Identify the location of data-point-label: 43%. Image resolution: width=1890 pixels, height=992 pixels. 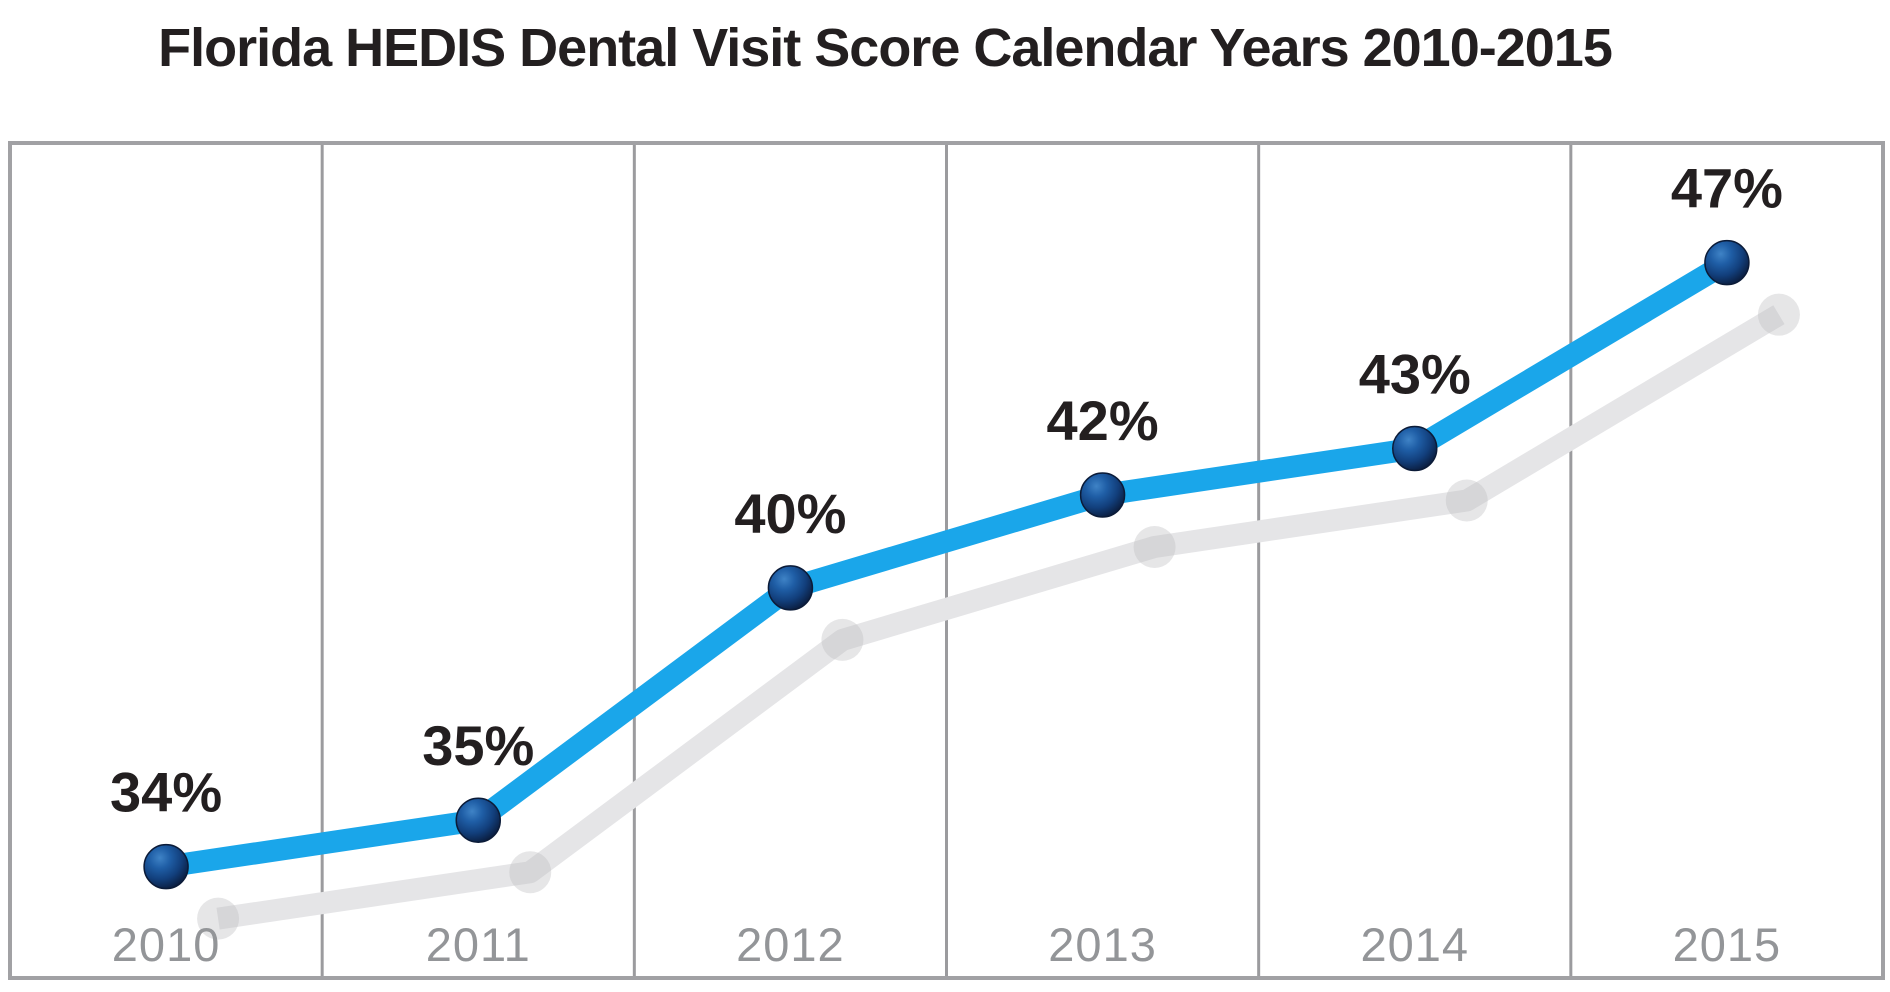
(1415, 374).